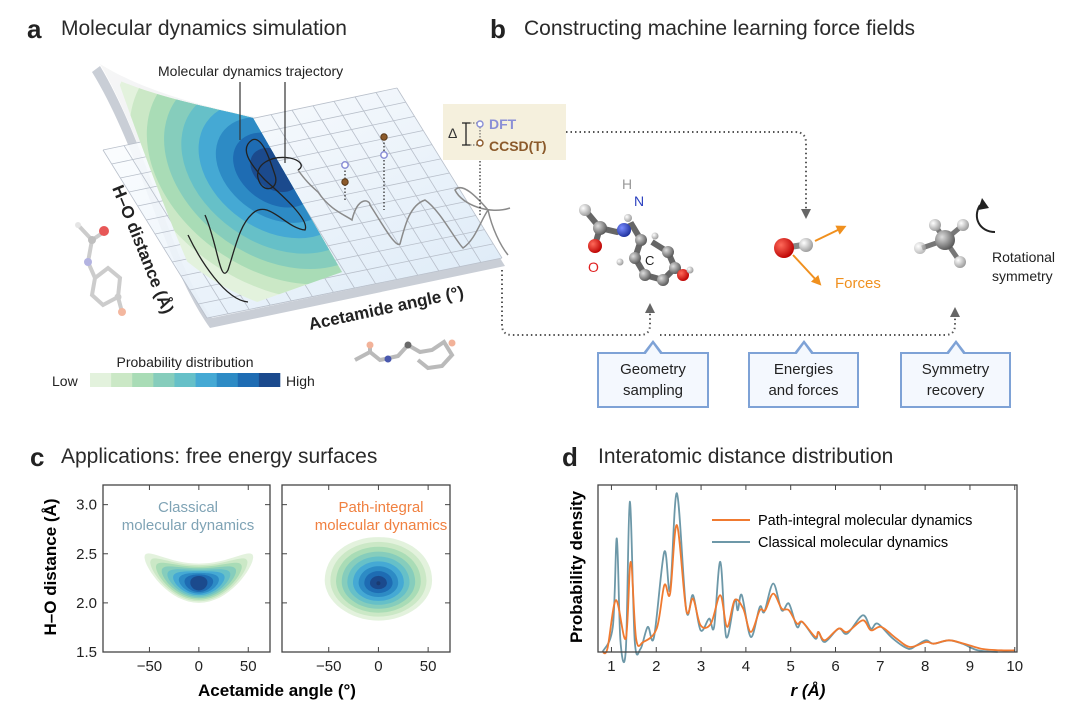  What do you see at coordinates (578, 303) in the screenshot?
I see `flow-line-bottom` at bounding box center [578, 303].